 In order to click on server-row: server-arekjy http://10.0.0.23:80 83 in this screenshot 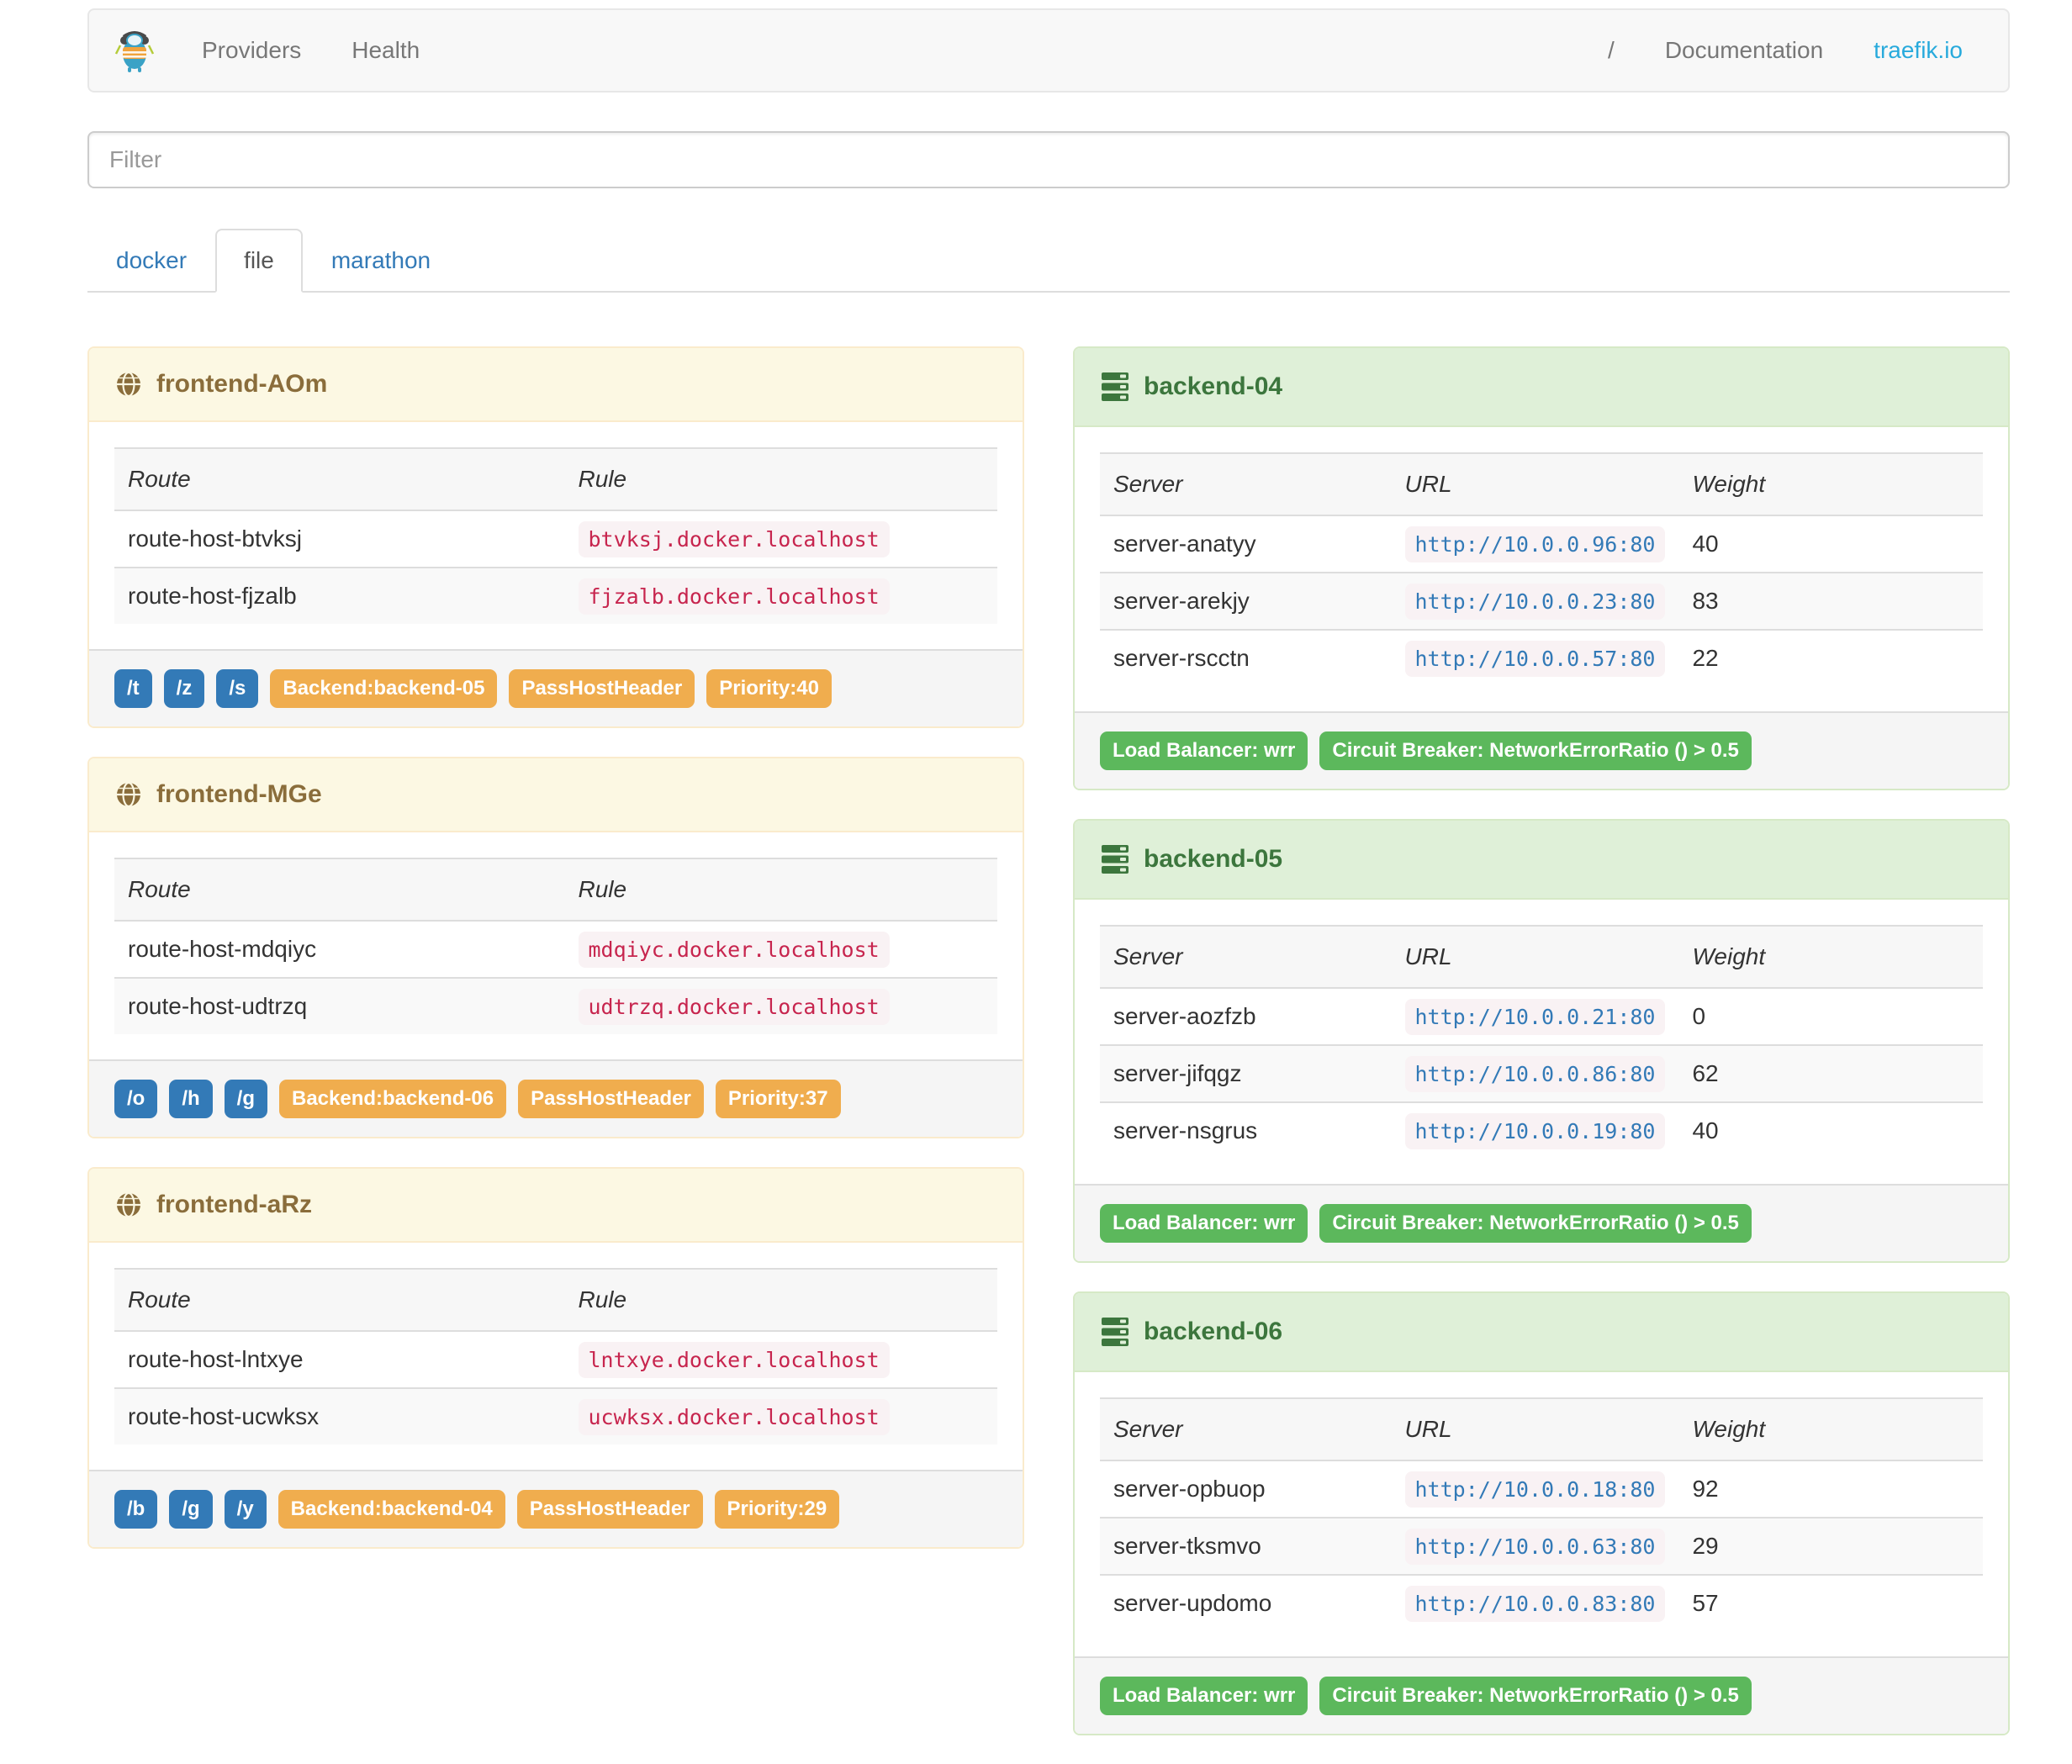, I will do `click(1542, 601)`.